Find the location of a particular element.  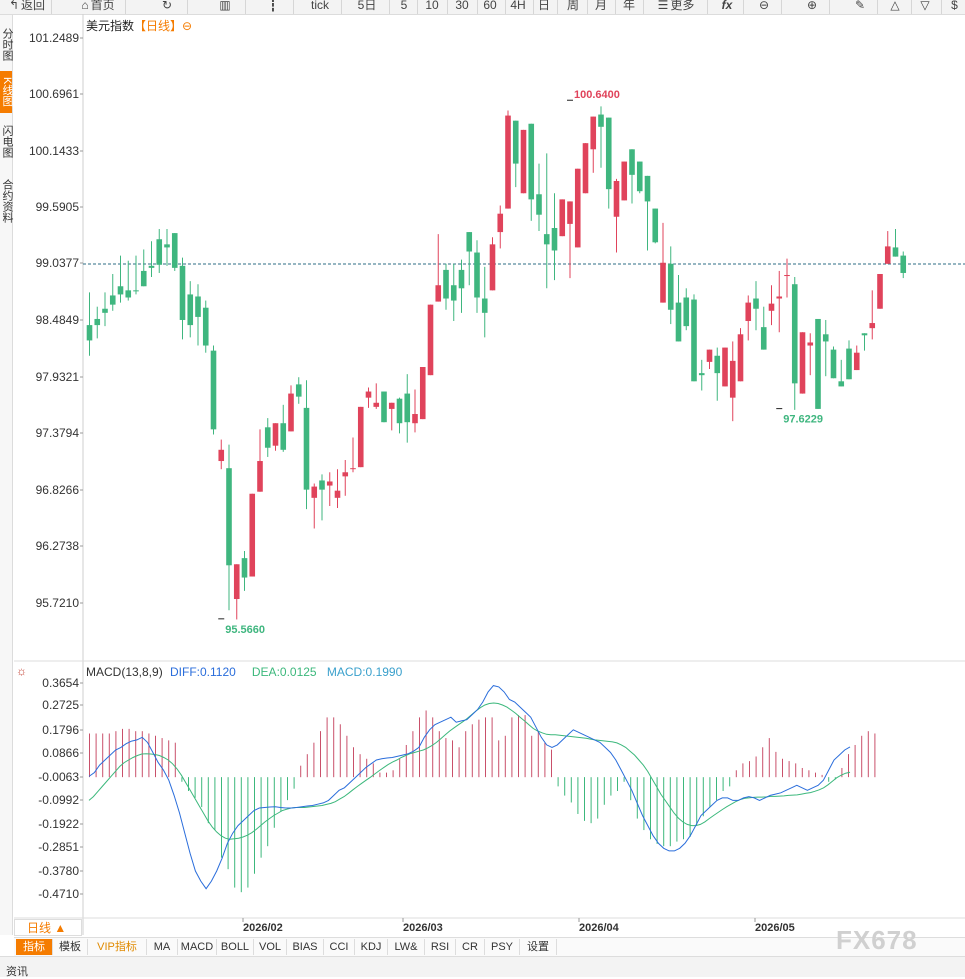

macd-legend-item: DIFF:0.1120 is located at coordinates (203, 672).